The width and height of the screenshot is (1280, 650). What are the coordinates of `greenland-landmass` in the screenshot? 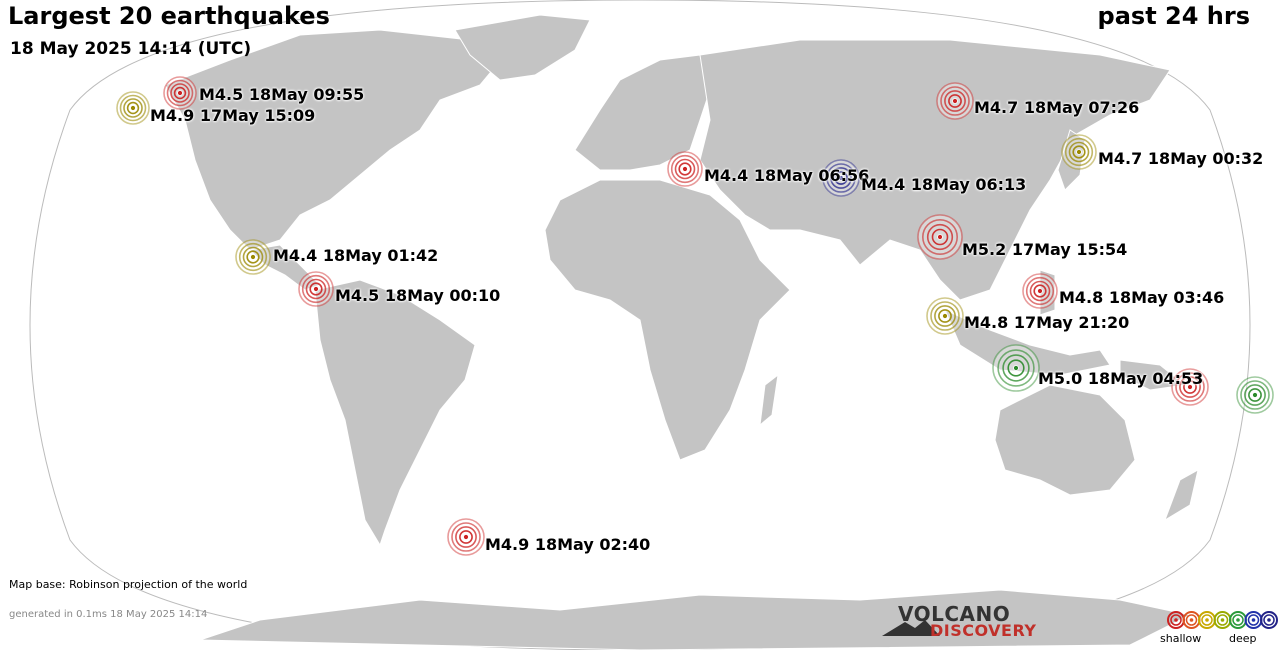 It's located at (522, 47).